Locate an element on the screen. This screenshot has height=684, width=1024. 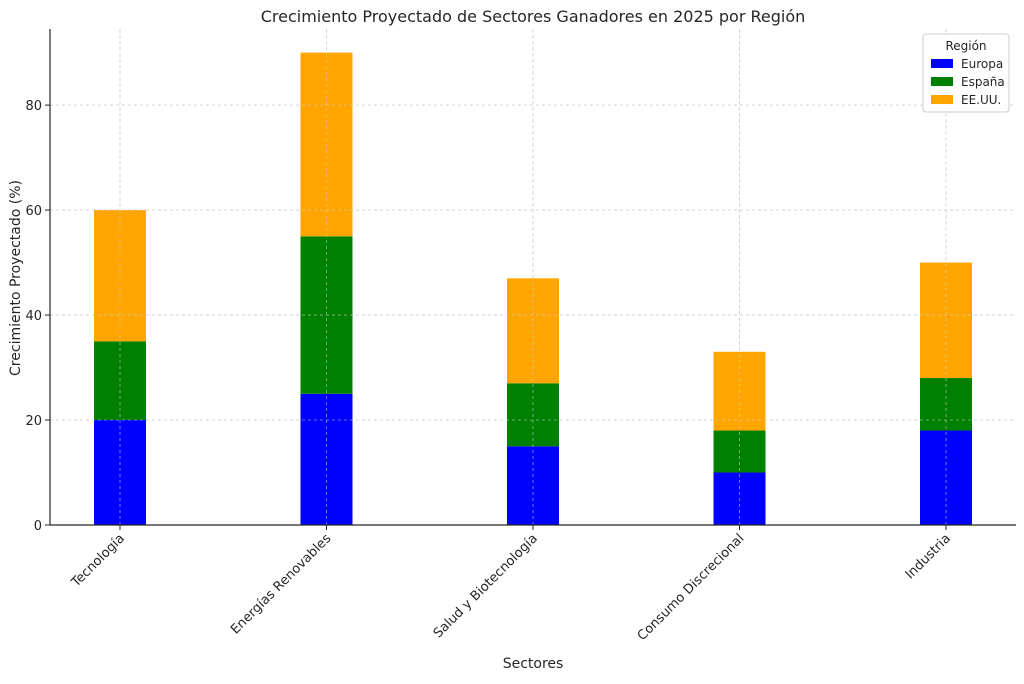
x-tick-label: Consumo Discrecional is located at coordinates (691, 587).